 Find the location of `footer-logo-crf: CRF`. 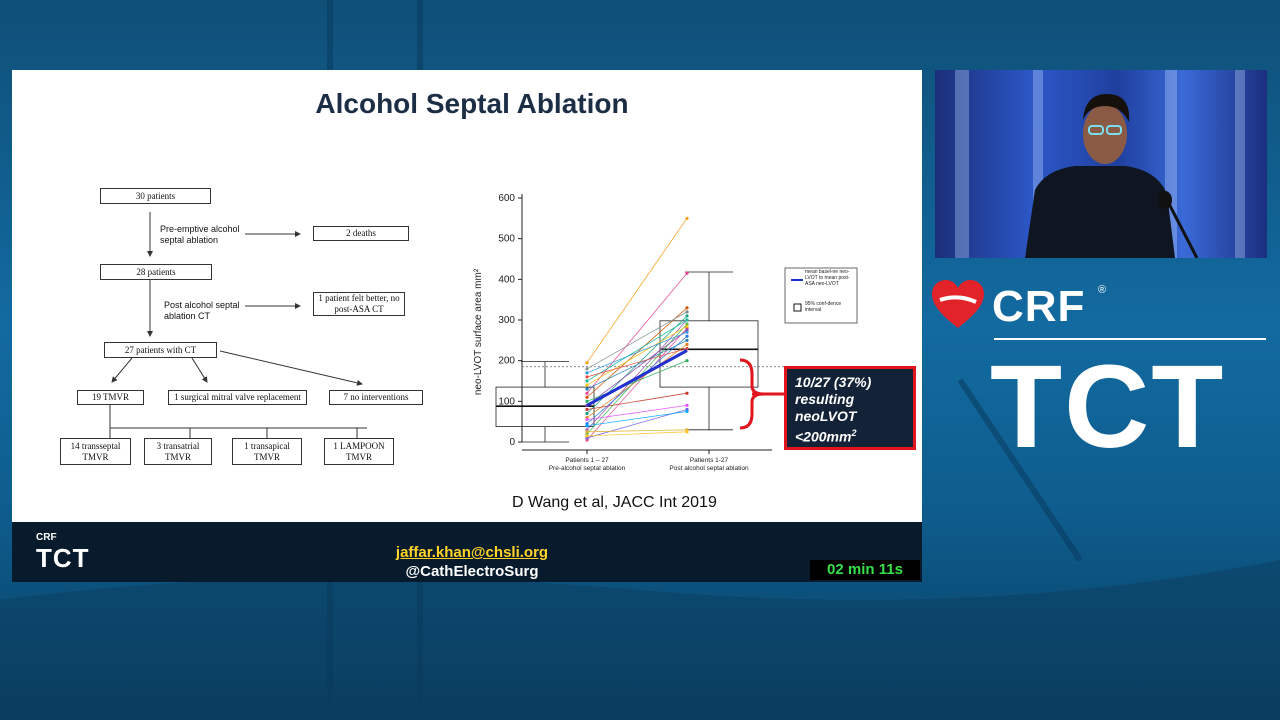

footer-logo-crf: CRF is located at coordinates (46, 537).